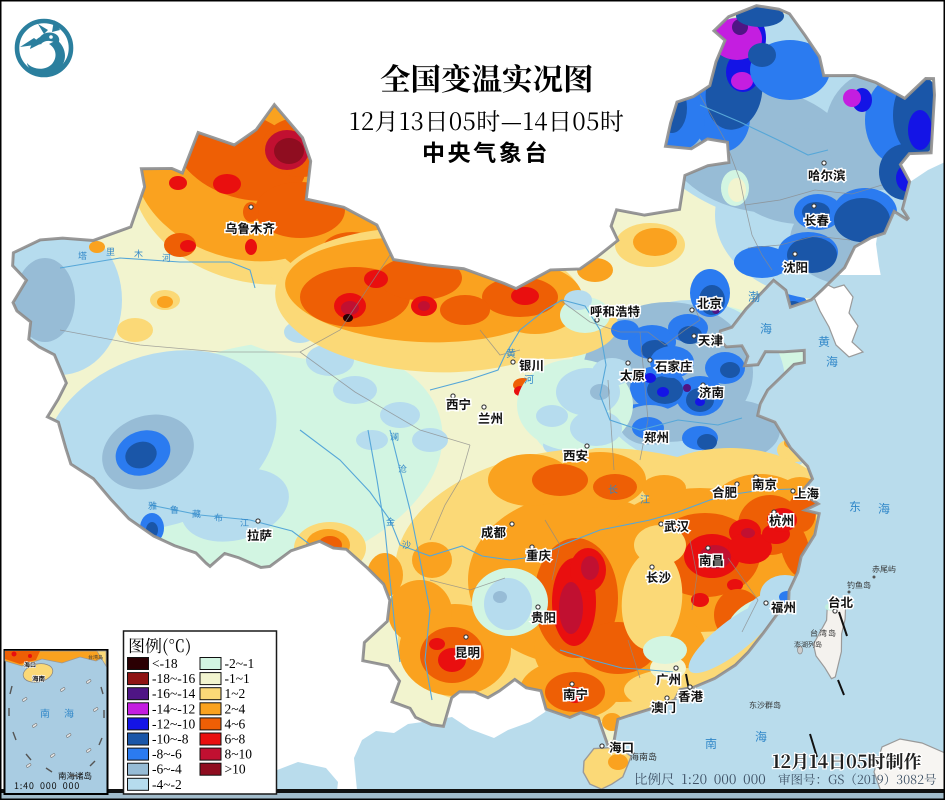  What do you see at coordinates (235, 693) in the screenshot?
I see `svg-text: 1~2` at bounding box center [235, 693].